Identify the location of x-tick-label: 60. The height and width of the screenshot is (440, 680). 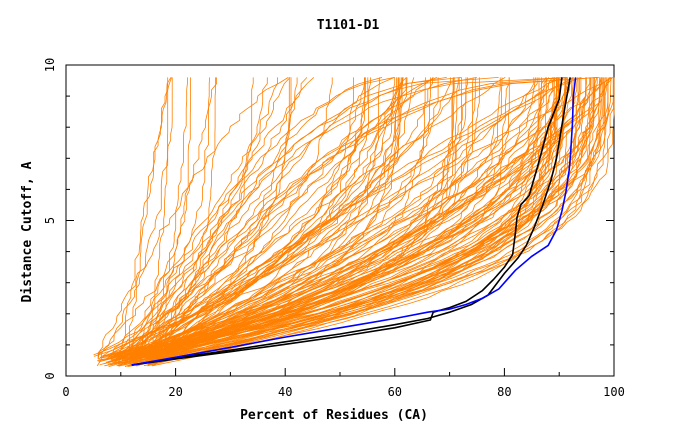
(395, 392).